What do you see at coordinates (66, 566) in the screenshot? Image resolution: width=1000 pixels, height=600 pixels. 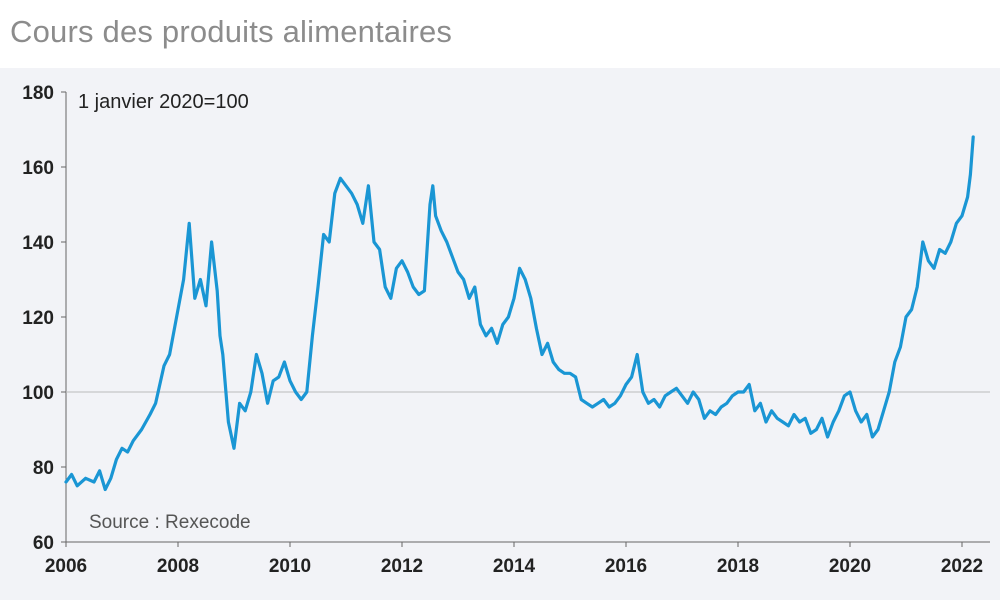 I see `x-tick-label: 2006` at bounding box center [66, 566].